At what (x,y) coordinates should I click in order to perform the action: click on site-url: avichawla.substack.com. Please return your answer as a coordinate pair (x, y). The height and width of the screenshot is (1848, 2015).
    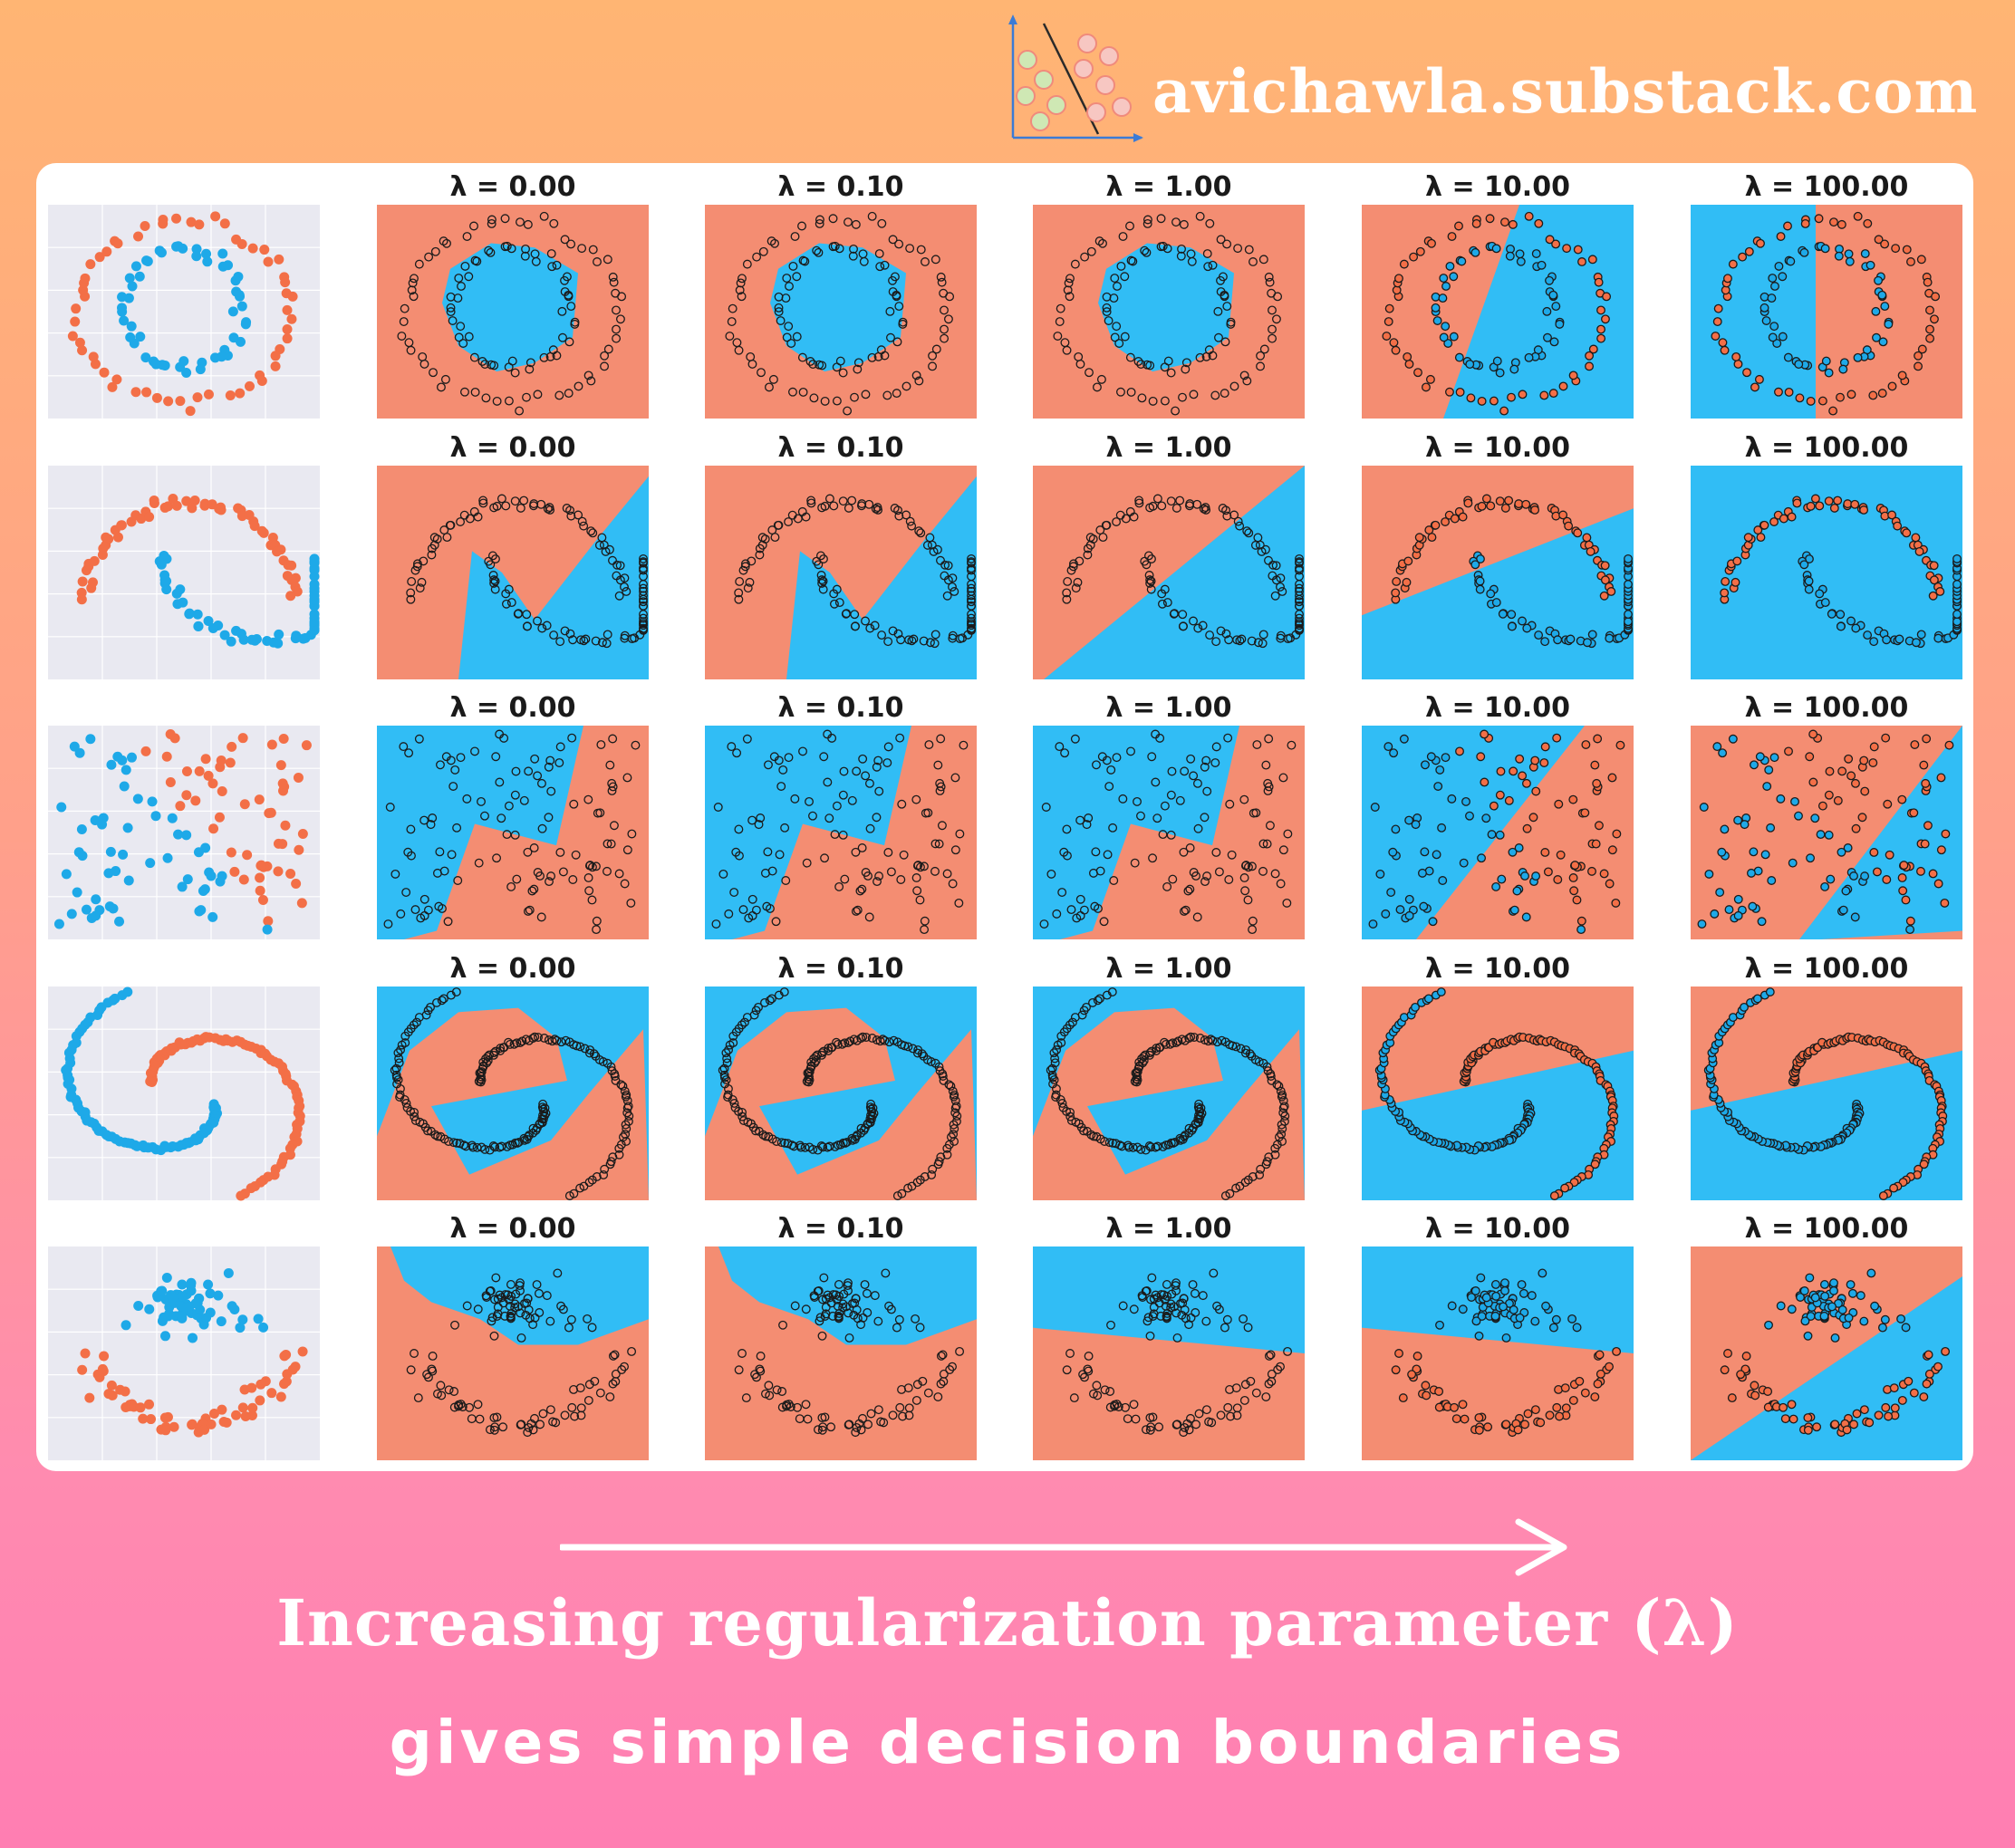
    Looking at the image, I should click on (1566, 91).